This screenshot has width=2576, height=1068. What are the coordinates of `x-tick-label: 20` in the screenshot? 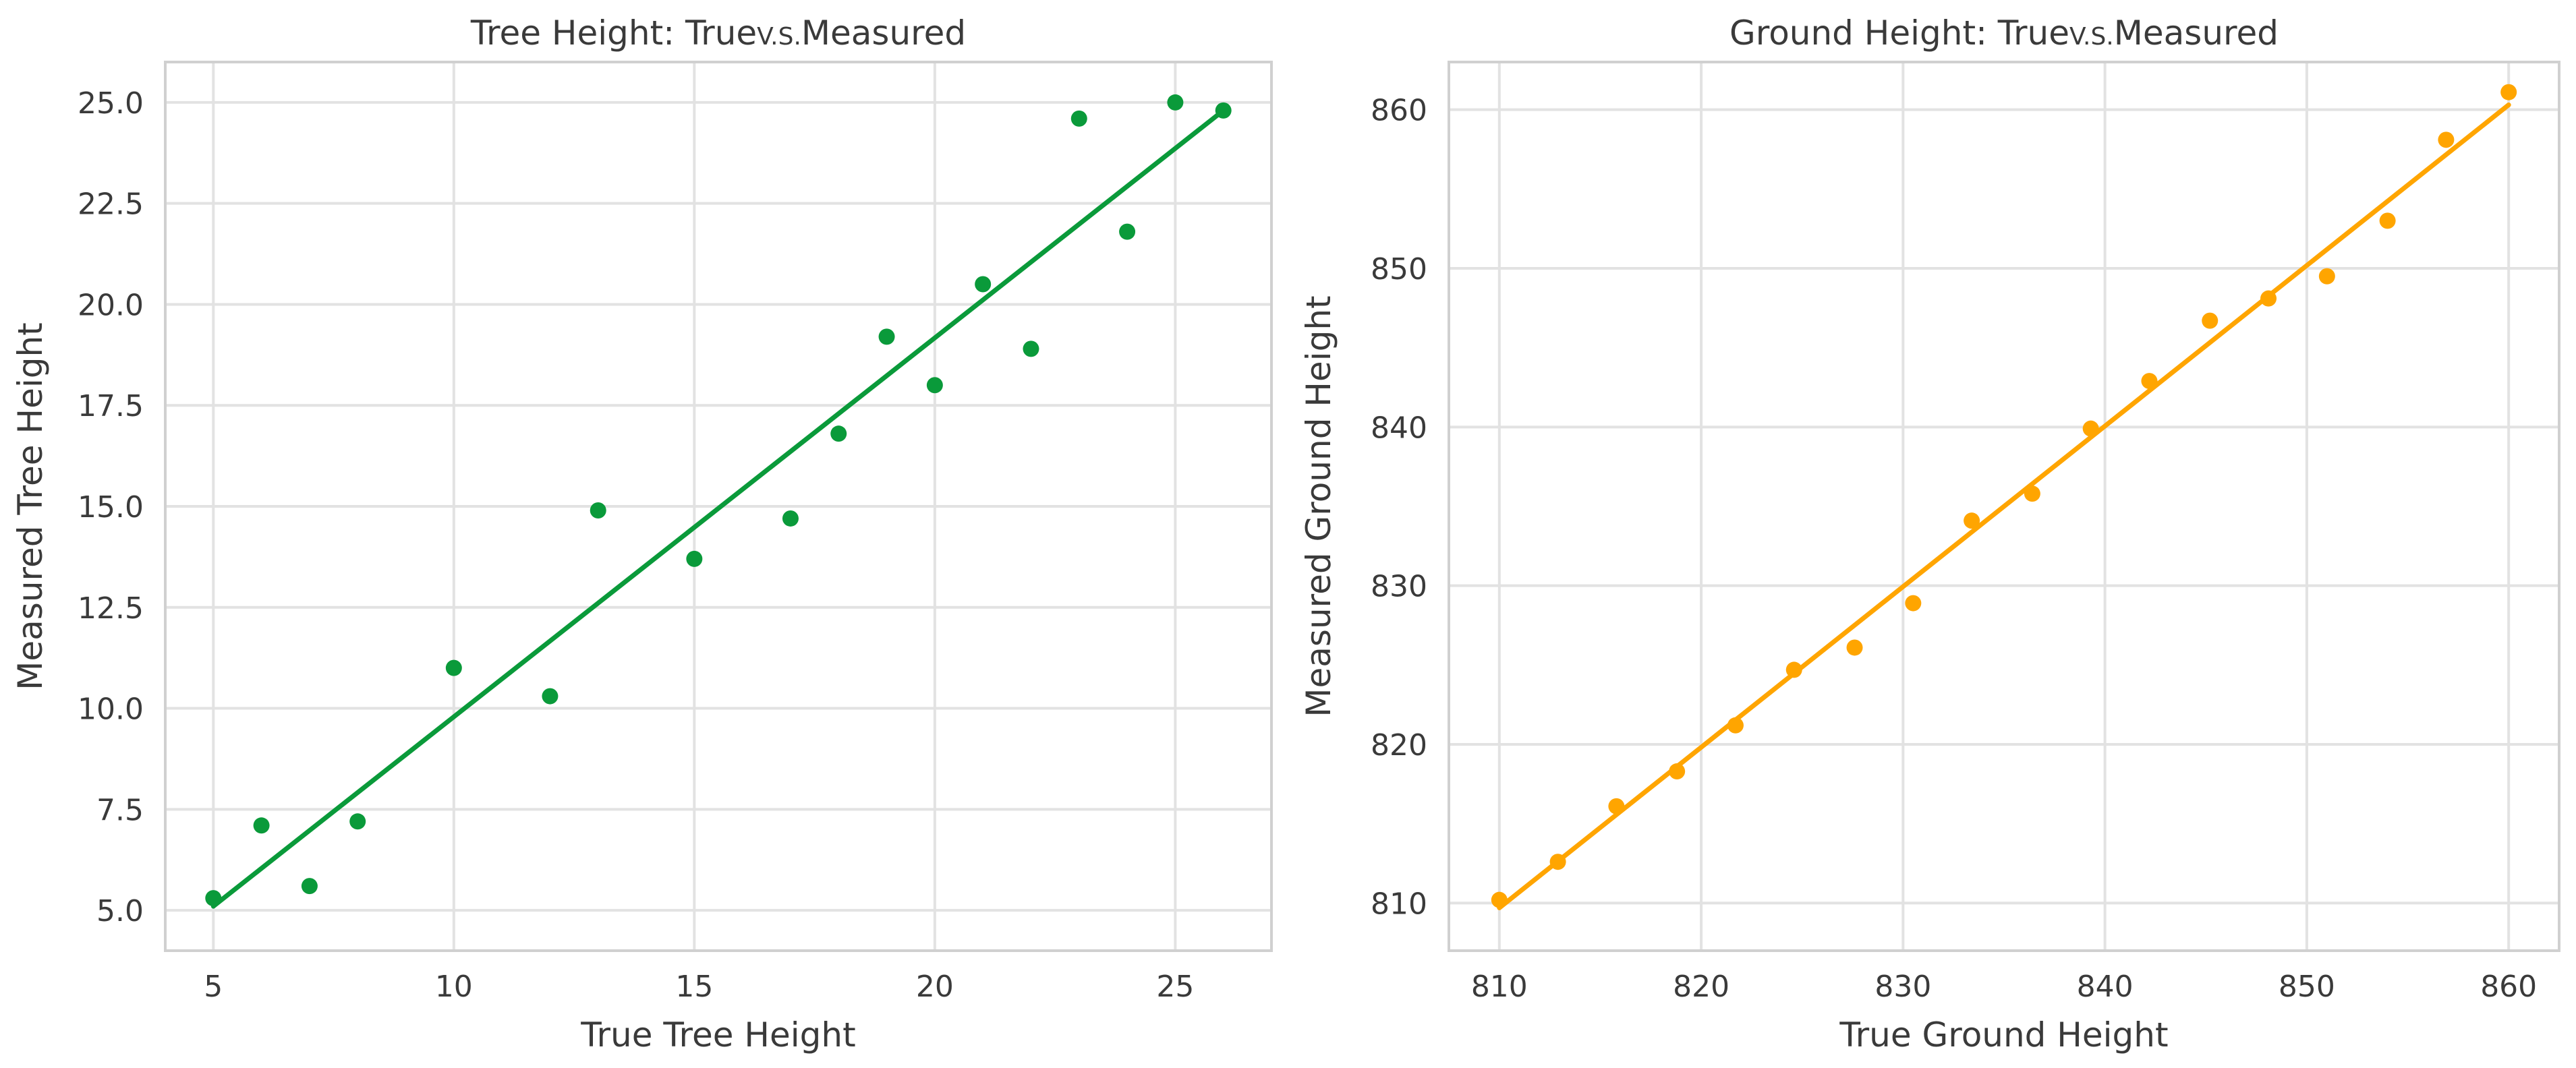 It's located at (935, 987).